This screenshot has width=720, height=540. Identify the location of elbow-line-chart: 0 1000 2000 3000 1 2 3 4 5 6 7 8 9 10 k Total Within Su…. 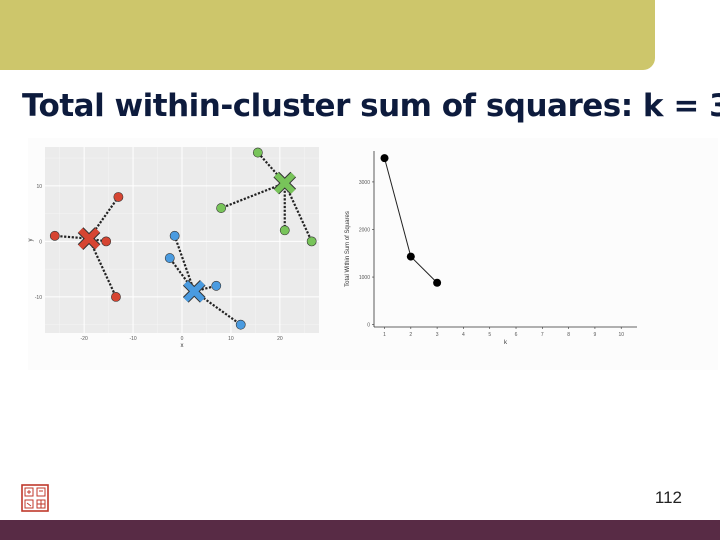
(491, 248).